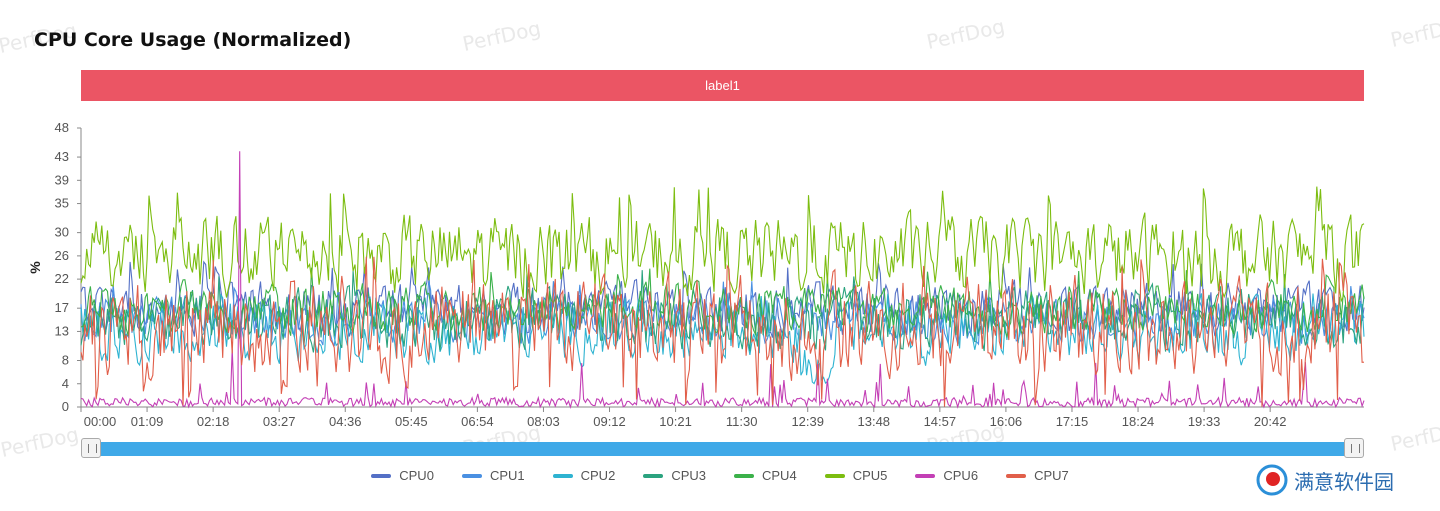 This screenshot has width=1440, height=511. Describe the element at coordinates (193, 40) in the screenshot. I see `chart-title: CPU Core Usage (Normalized)` at that location.